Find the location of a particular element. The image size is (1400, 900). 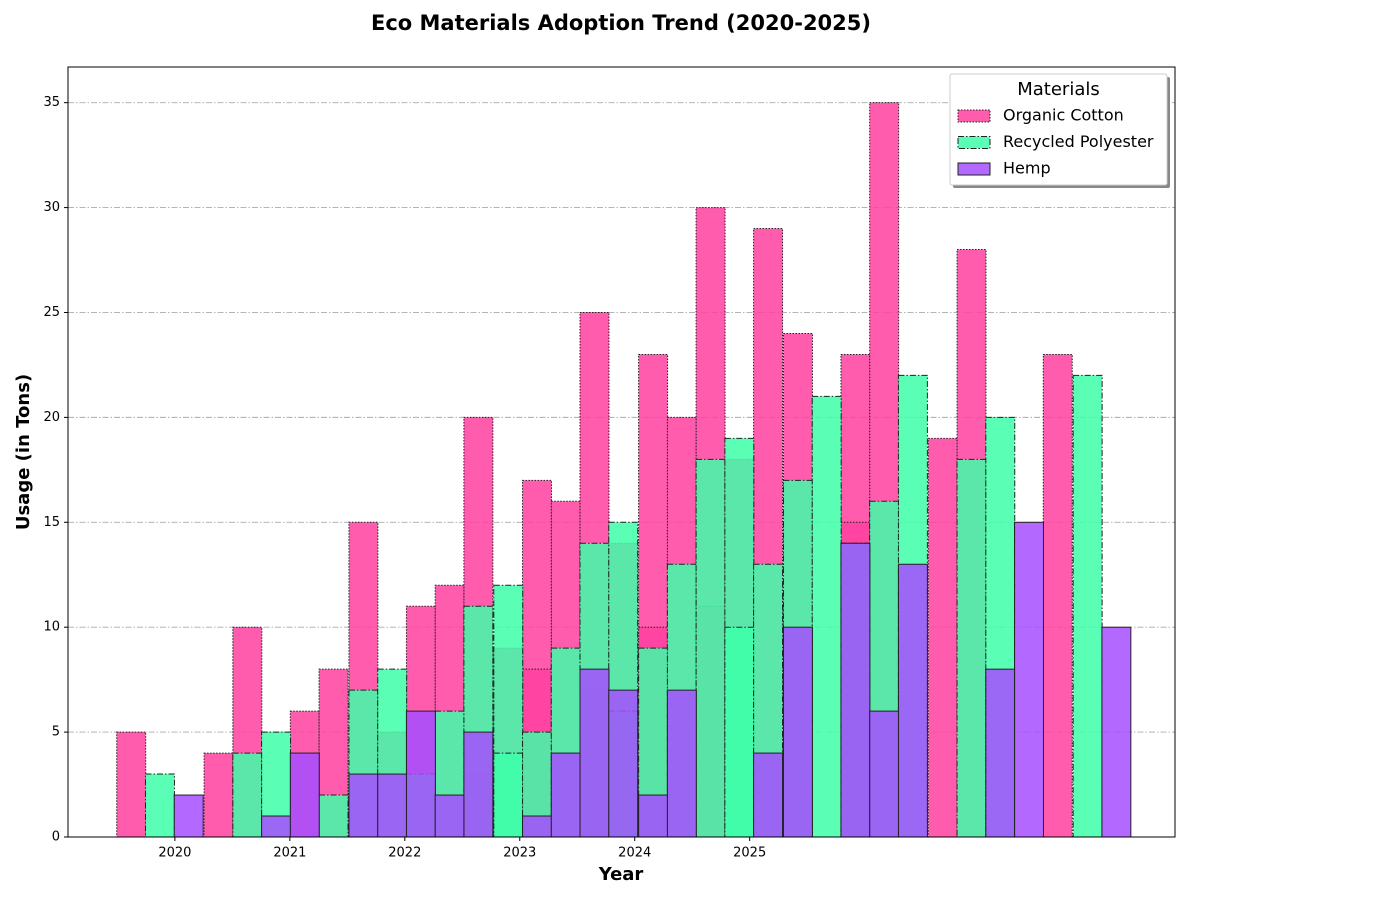

x-tick-label: 2022 is located at coordinates (404, 853).